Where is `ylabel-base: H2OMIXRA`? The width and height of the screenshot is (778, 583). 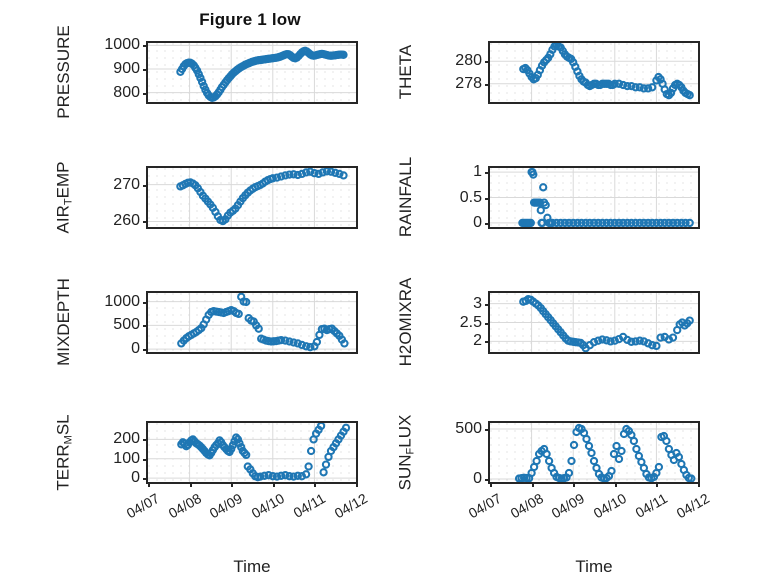 ylabel-base: H2OMIXRA is located at coordinates (405, 321).